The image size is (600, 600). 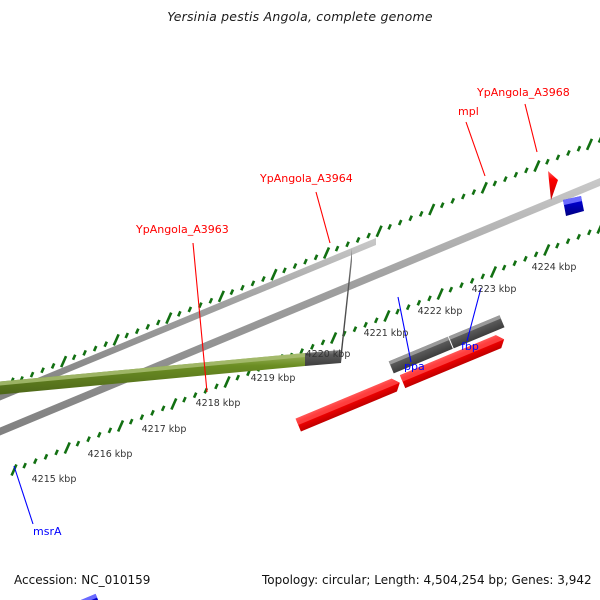 I want to click on gene-blue-small-box, so click(x=573, y=206).